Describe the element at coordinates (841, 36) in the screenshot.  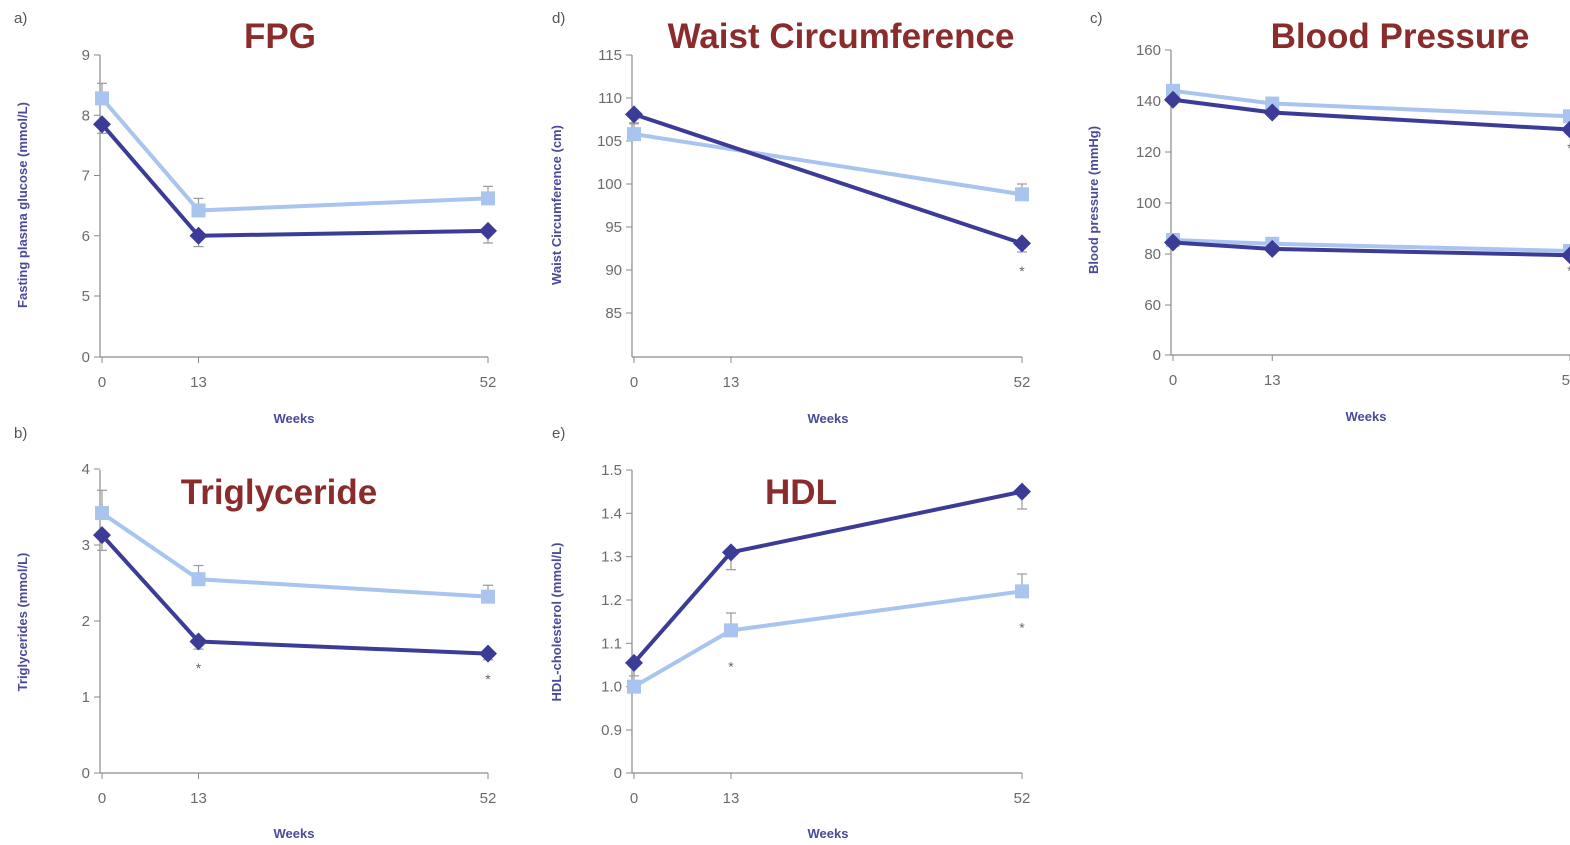
I see `chart-title: Waist Circumference` at that location.